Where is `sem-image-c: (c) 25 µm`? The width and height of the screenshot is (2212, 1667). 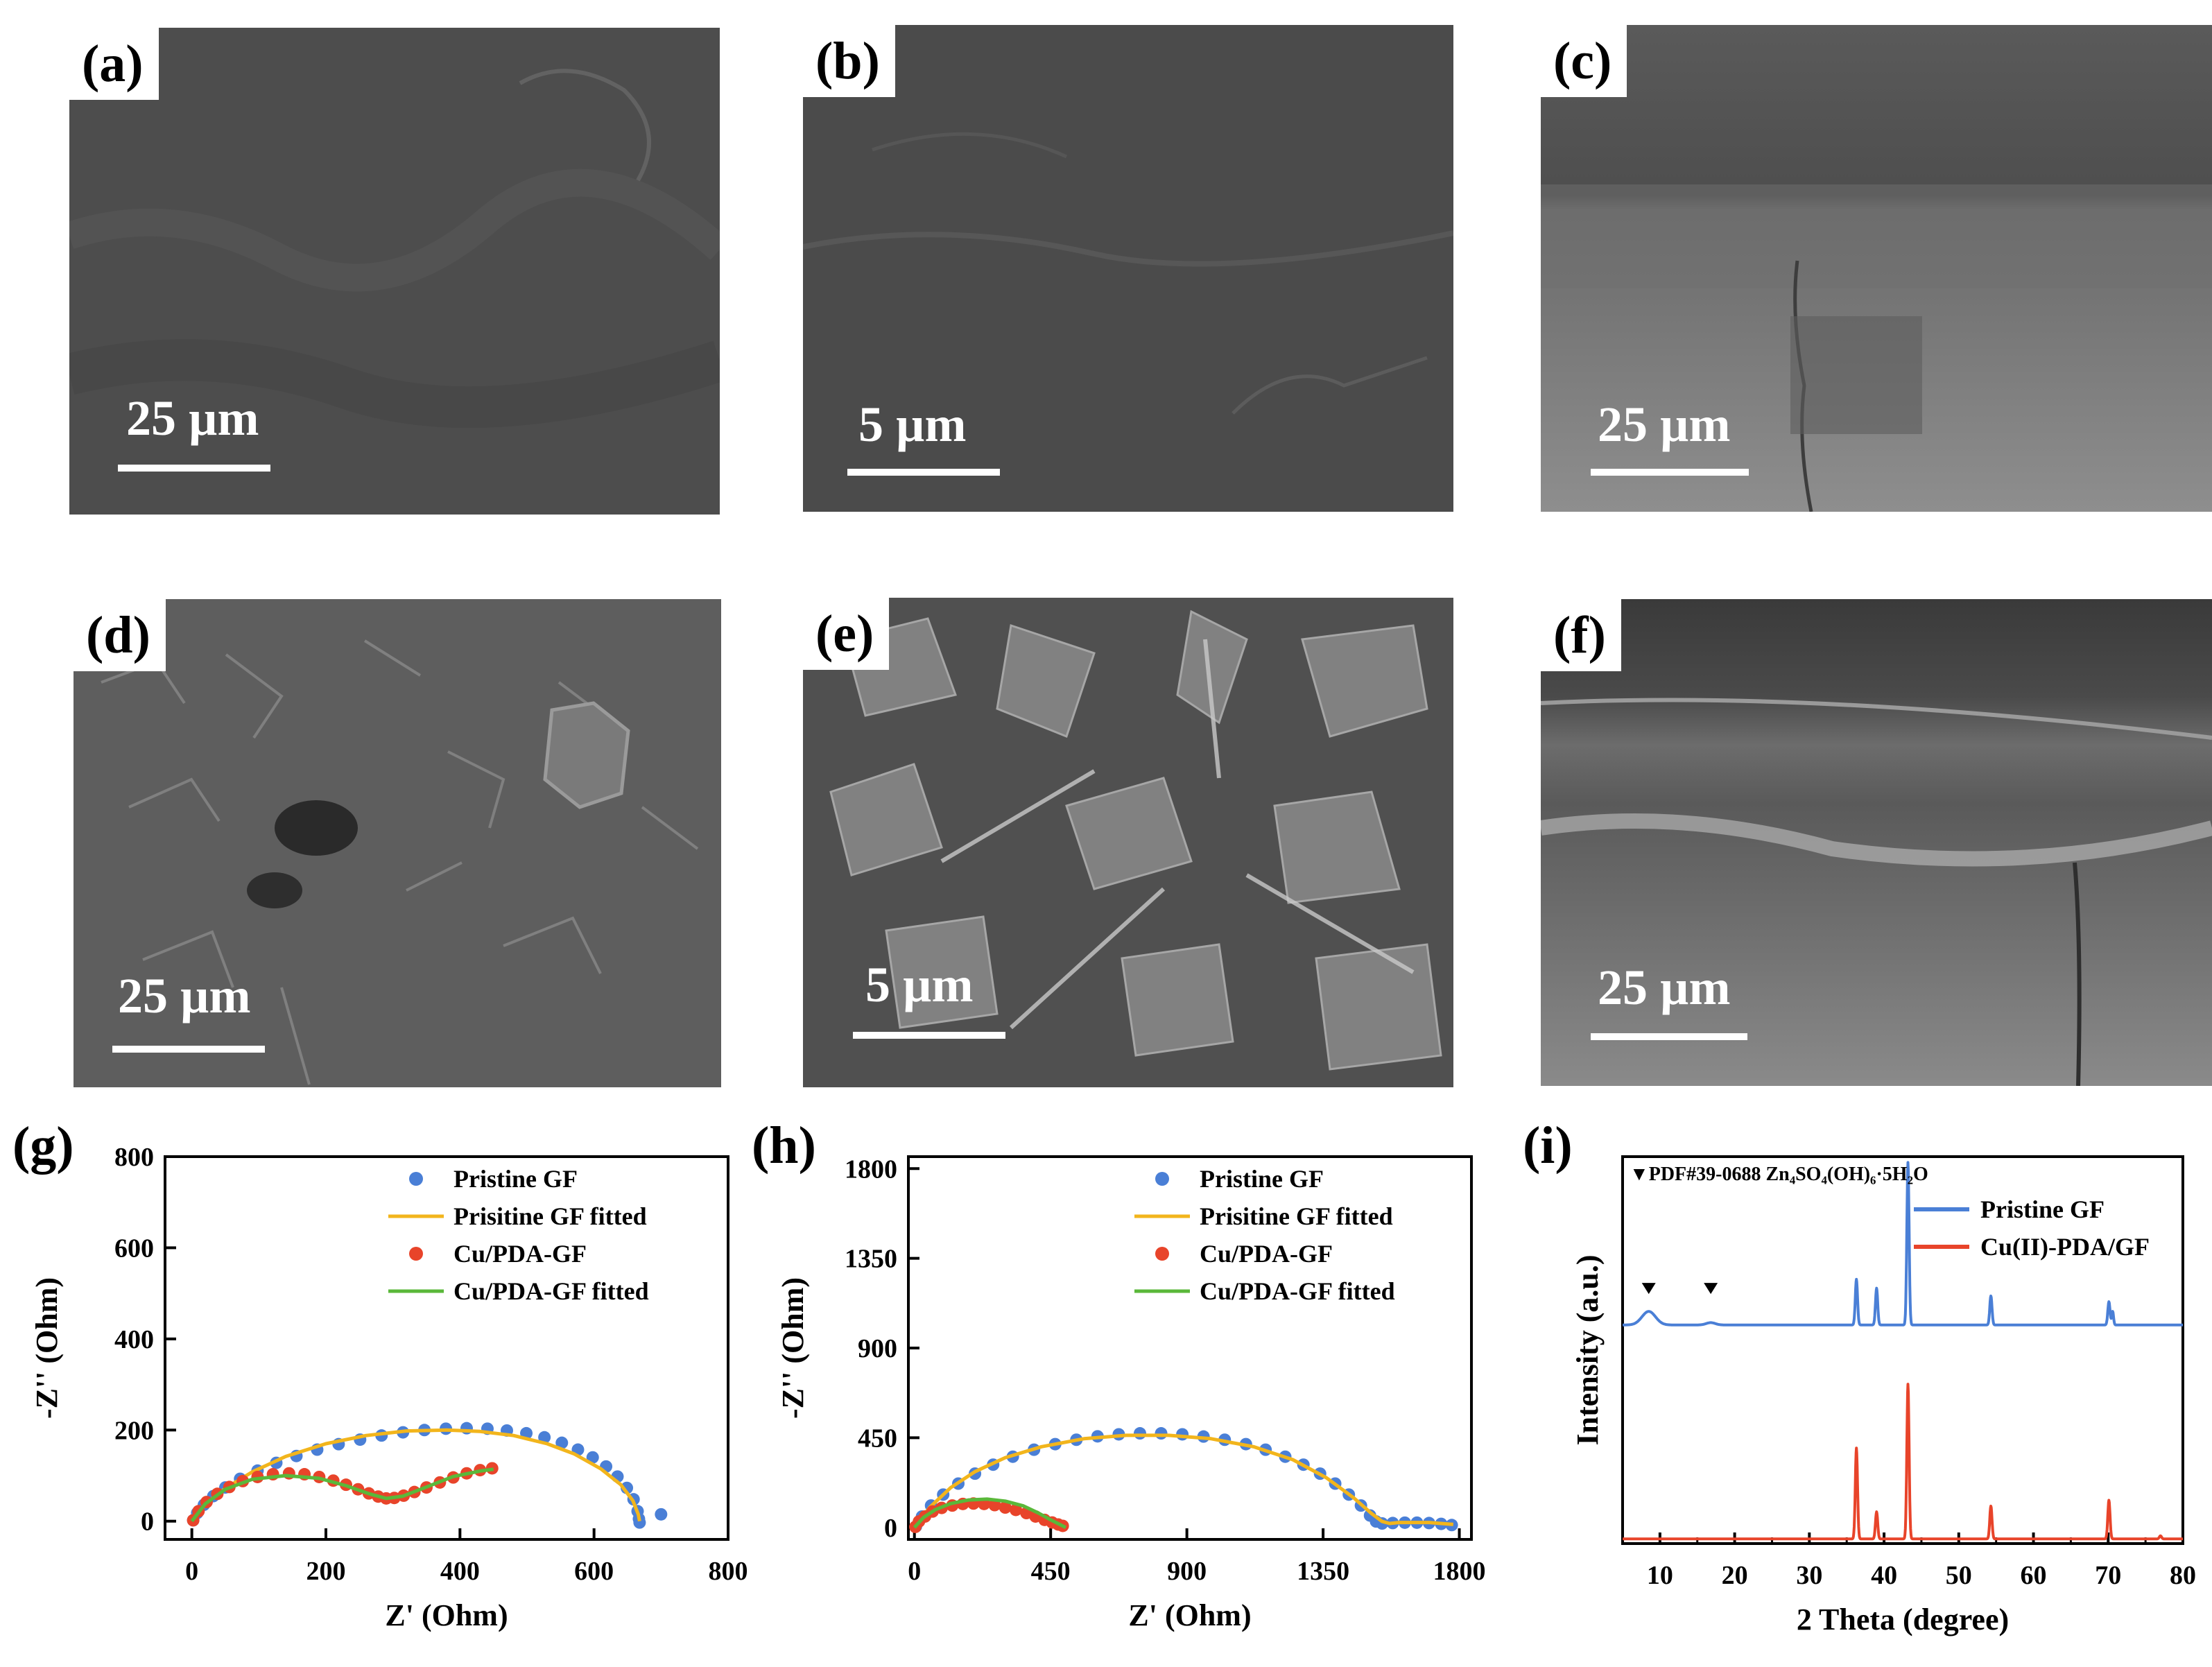
sem-image-c: (c) 25 µm is located at coordinates (1877, 268).